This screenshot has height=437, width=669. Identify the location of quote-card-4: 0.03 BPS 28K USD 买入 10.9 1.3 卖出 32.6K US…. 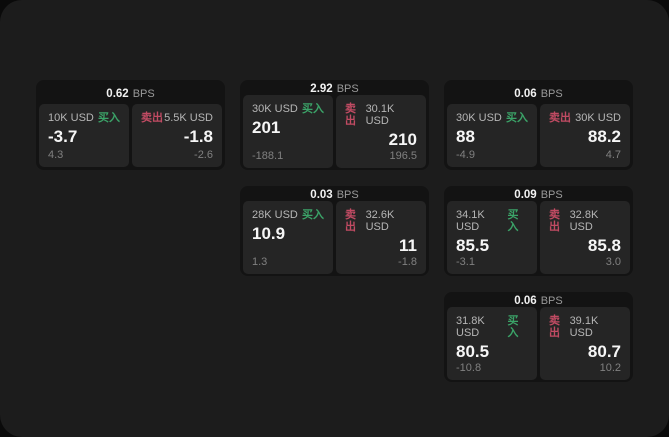
(334, 231).